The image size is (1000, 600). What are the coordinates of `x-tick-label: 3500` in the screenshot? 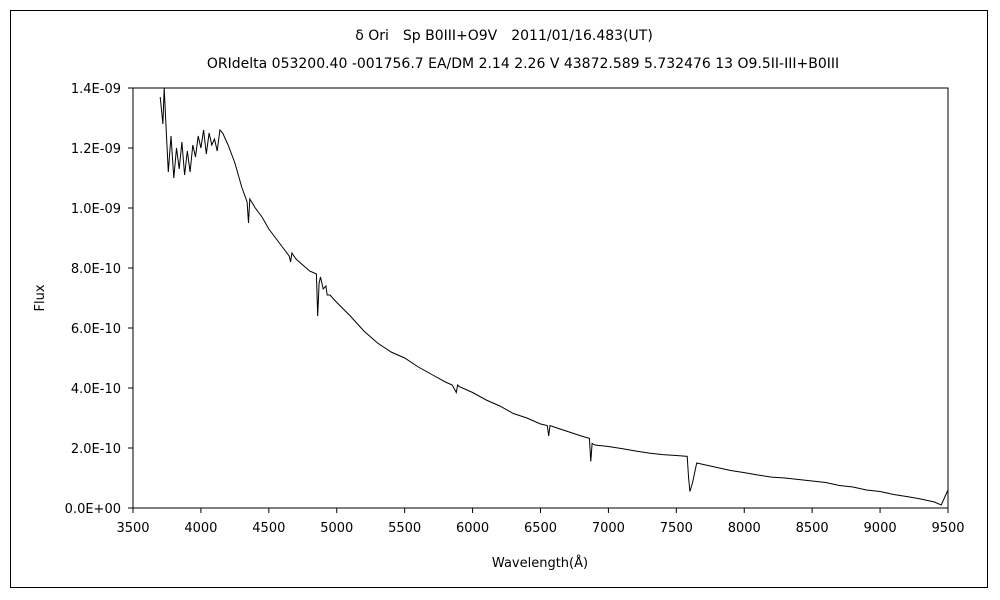 It's located at (132, 528).